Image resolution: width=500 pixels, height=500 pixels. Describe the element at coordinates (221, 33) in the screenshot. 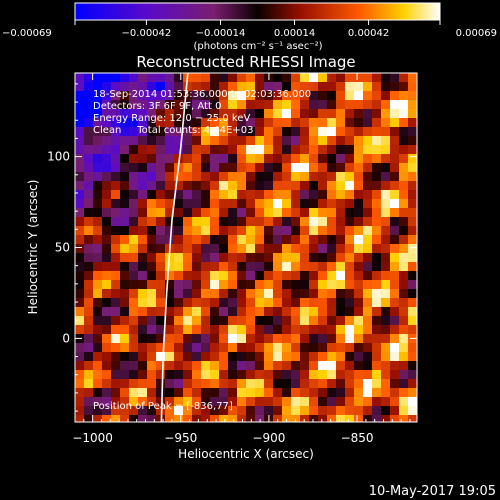

I see `colorbar-tick-label: −0.00014` at that location.